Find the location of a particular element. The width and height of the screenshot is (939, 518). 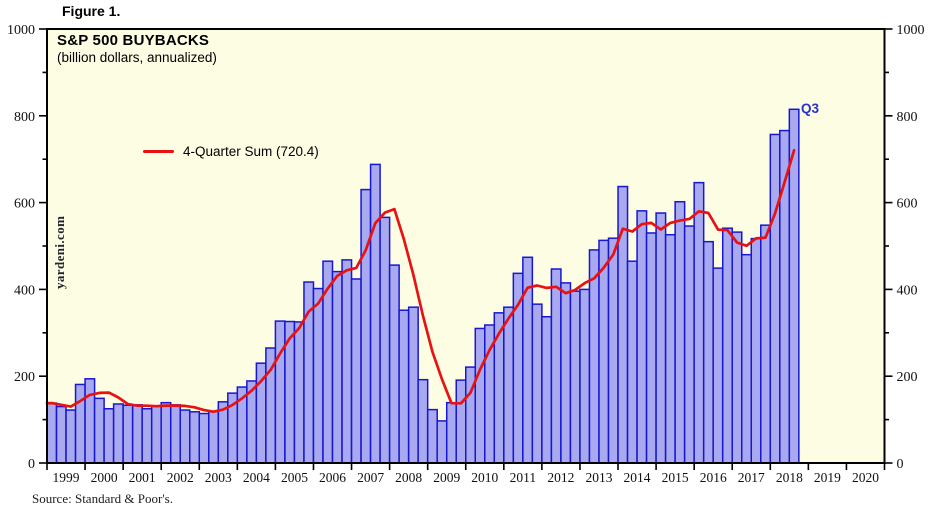

x-tick-label: 2009 is located at coordinates (446, 477).